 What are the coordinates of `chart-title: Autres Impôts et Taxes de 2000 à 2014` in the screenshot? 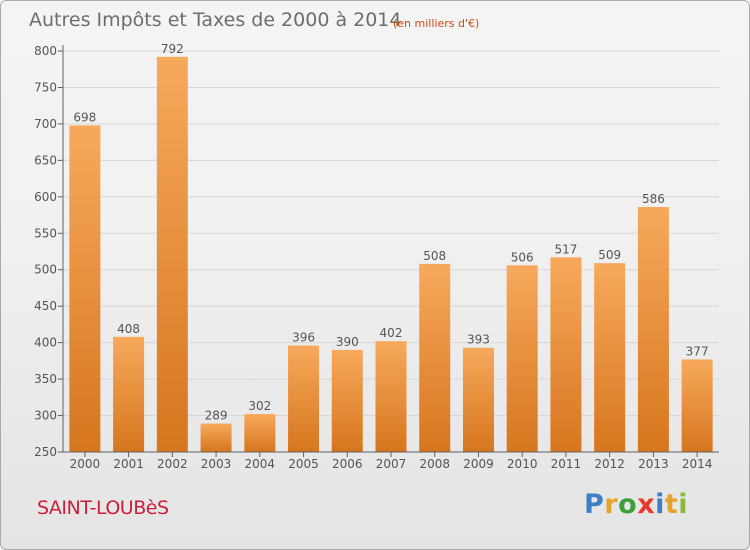 It's located at (215, 20).